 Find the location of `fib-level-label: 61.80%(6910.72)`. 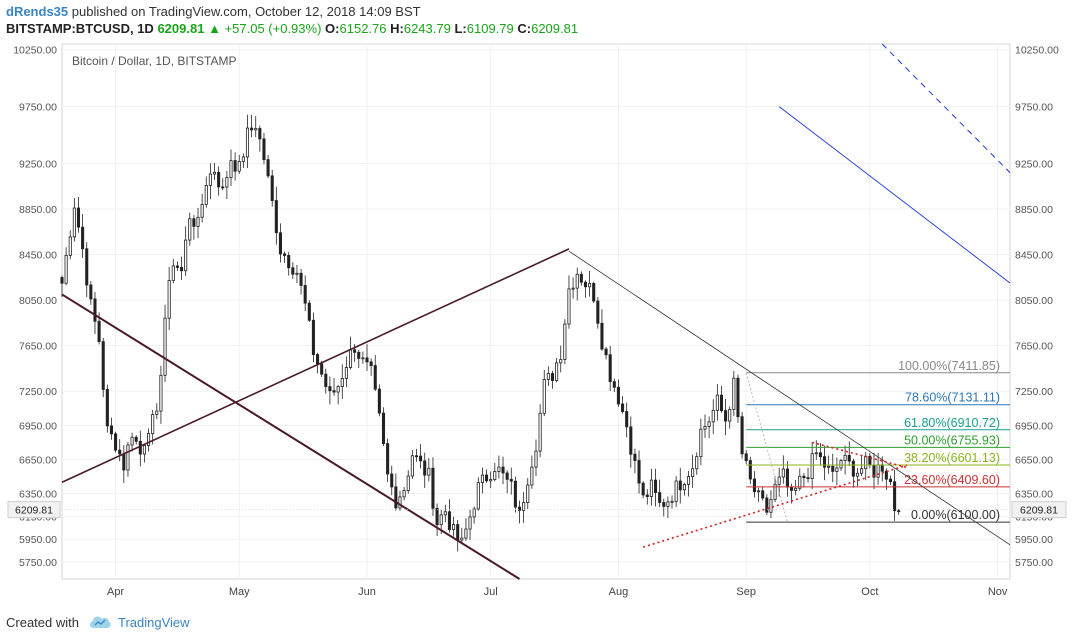

fib-level-label: 61.80%(6910.72) is located at coordinates (952, 423).